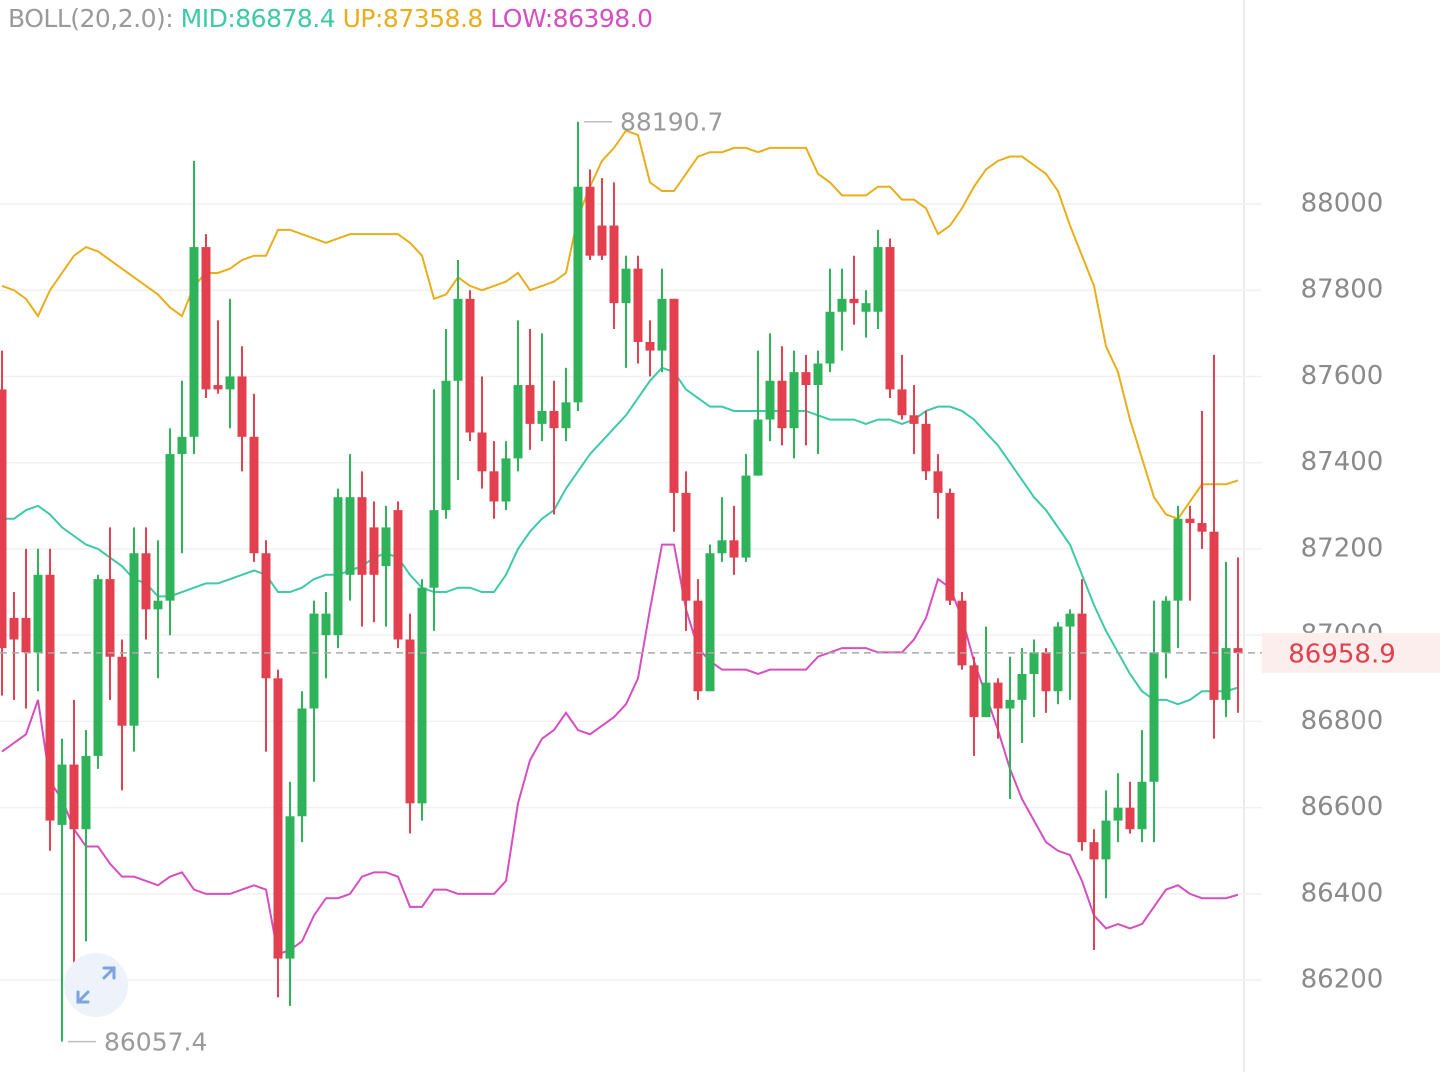  What do you see at coordinates (1342, 654) in the screenshot?
I see `price-label: 86958.9` at bounding box center [1342, 654].